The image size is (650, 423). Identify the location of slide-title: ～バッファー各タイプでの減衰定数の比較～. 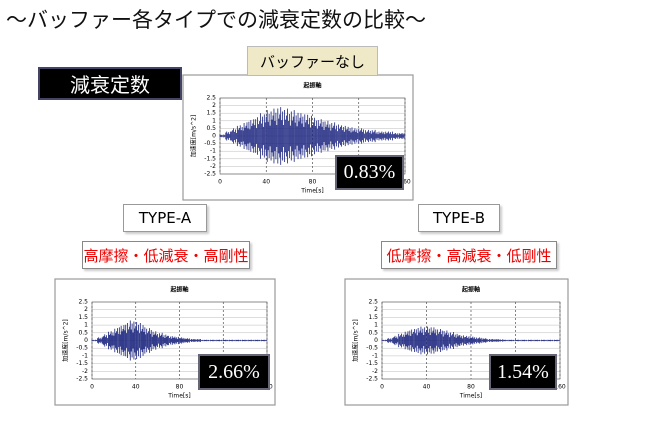
(216, 20).